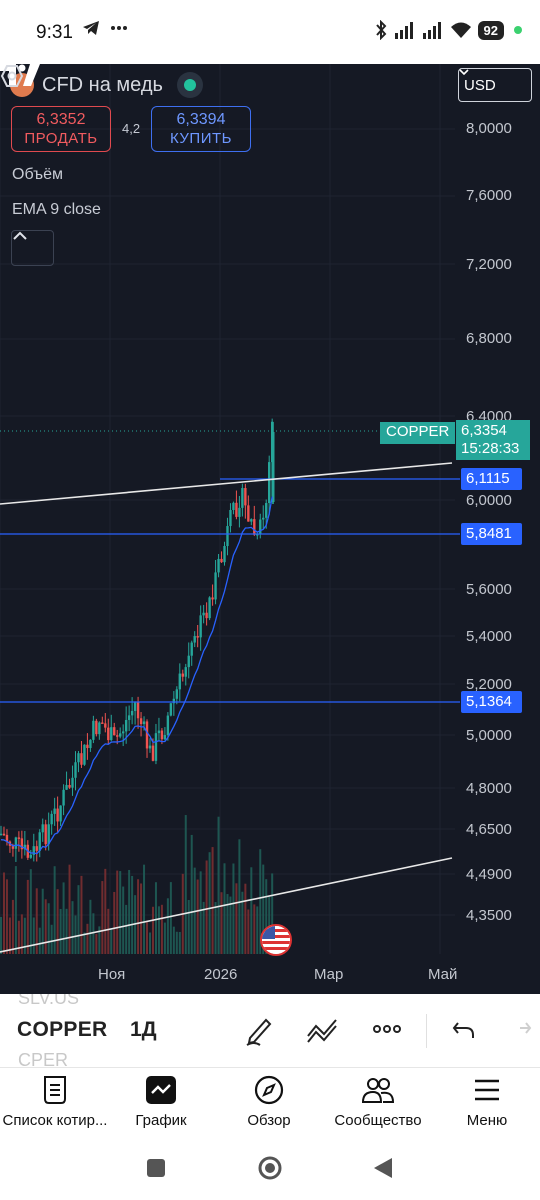 This screenshot has width=540, height=1200. I want to click on nav-chart: График, so click(161, 1101).